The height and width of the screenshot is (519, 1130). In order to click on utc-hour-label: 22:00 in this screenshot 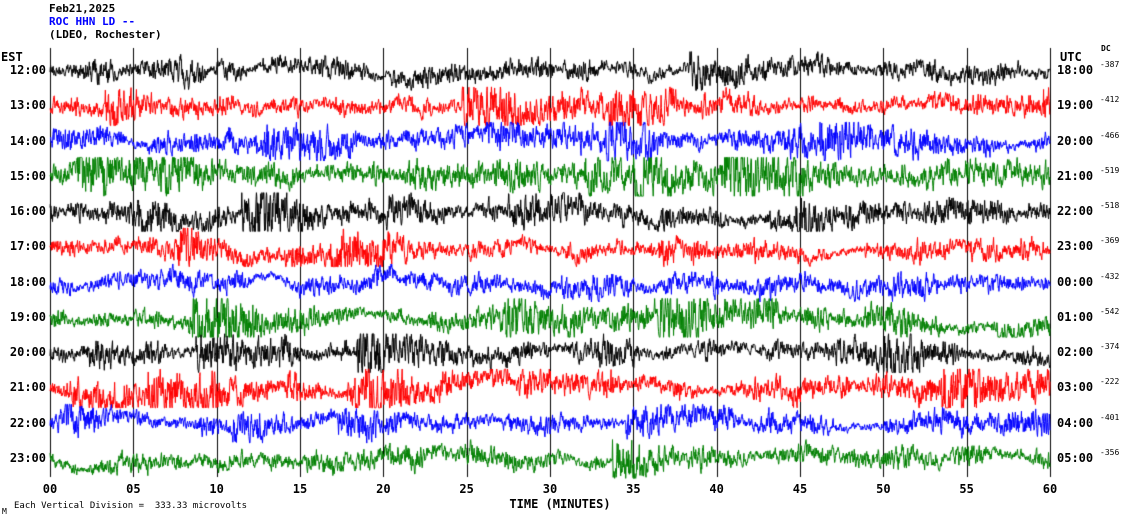, I will do `click(1075, 211)`.